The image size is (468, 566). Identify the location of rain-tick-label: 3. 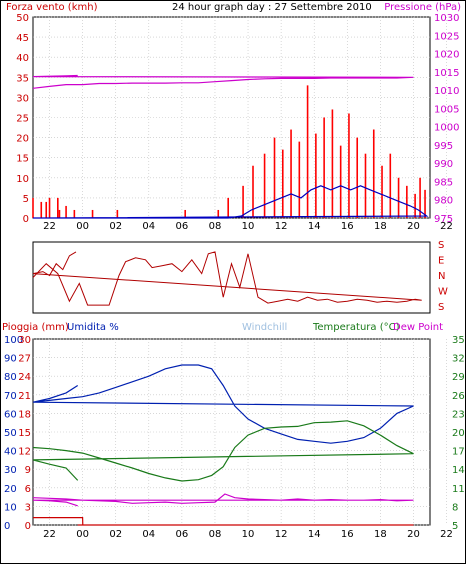
(28, 507).